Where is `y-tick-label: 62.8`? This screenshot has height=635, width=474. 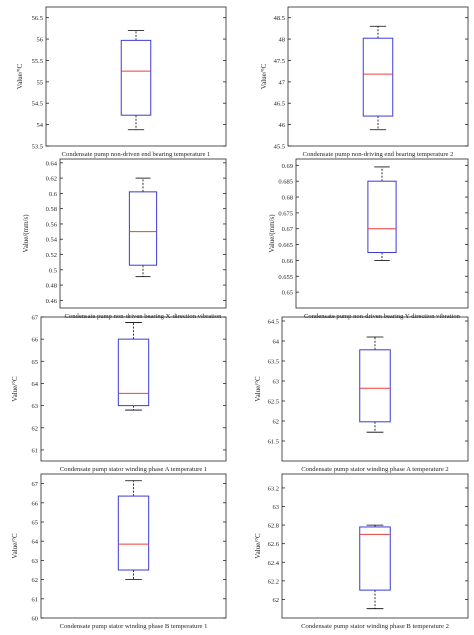 y-tick-label: 62.8 is located at coordinates (273, 526).